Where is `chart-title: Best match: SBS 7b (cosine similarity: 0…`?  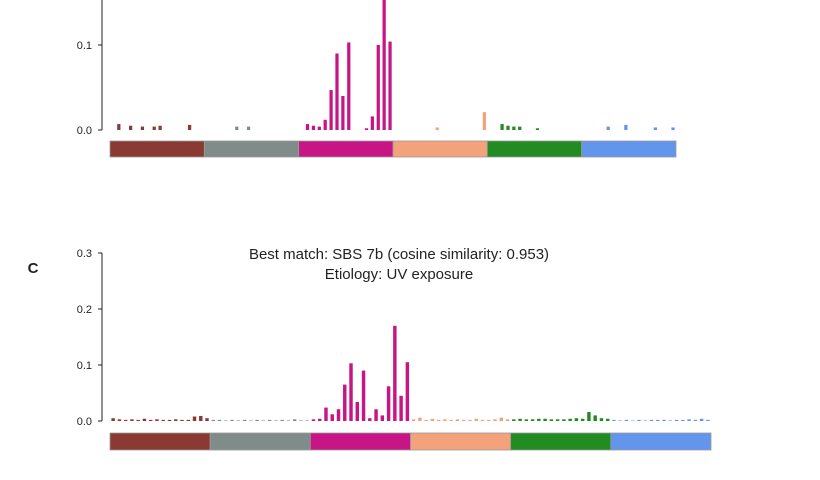
chart-title: Best match: SBS 7b (cosine similarity: 0… is located at coordinates (399, 254).